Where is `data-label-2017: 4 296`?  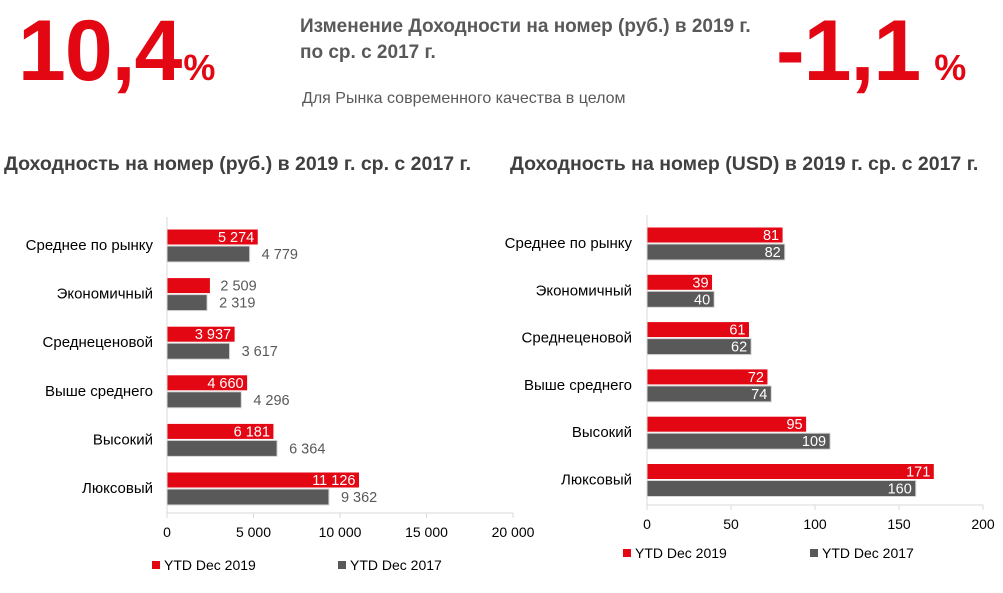 data-label-2017: 4 296 is located at coordinates (271, 401).